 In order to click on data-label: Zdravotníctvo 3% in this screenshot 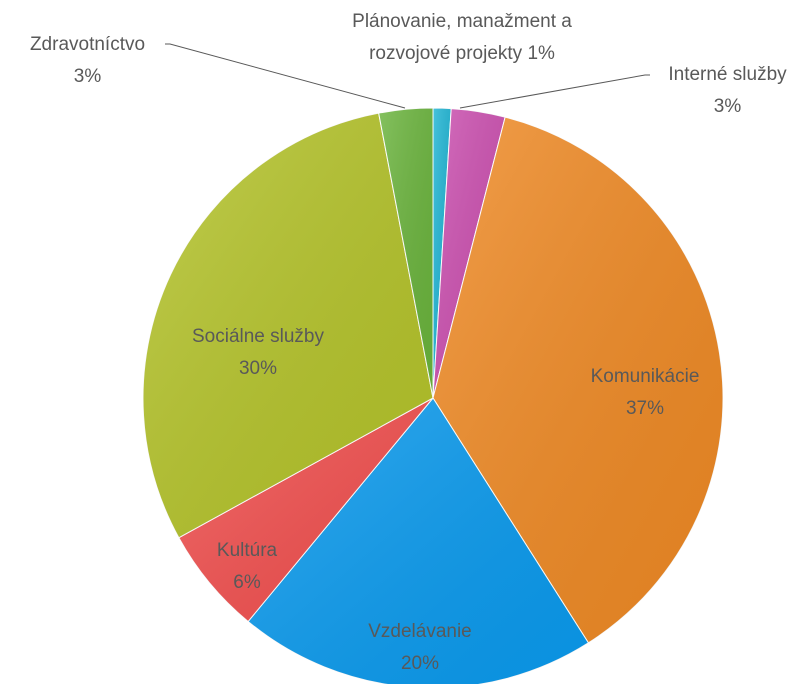, I will do `click(87, 61)`.